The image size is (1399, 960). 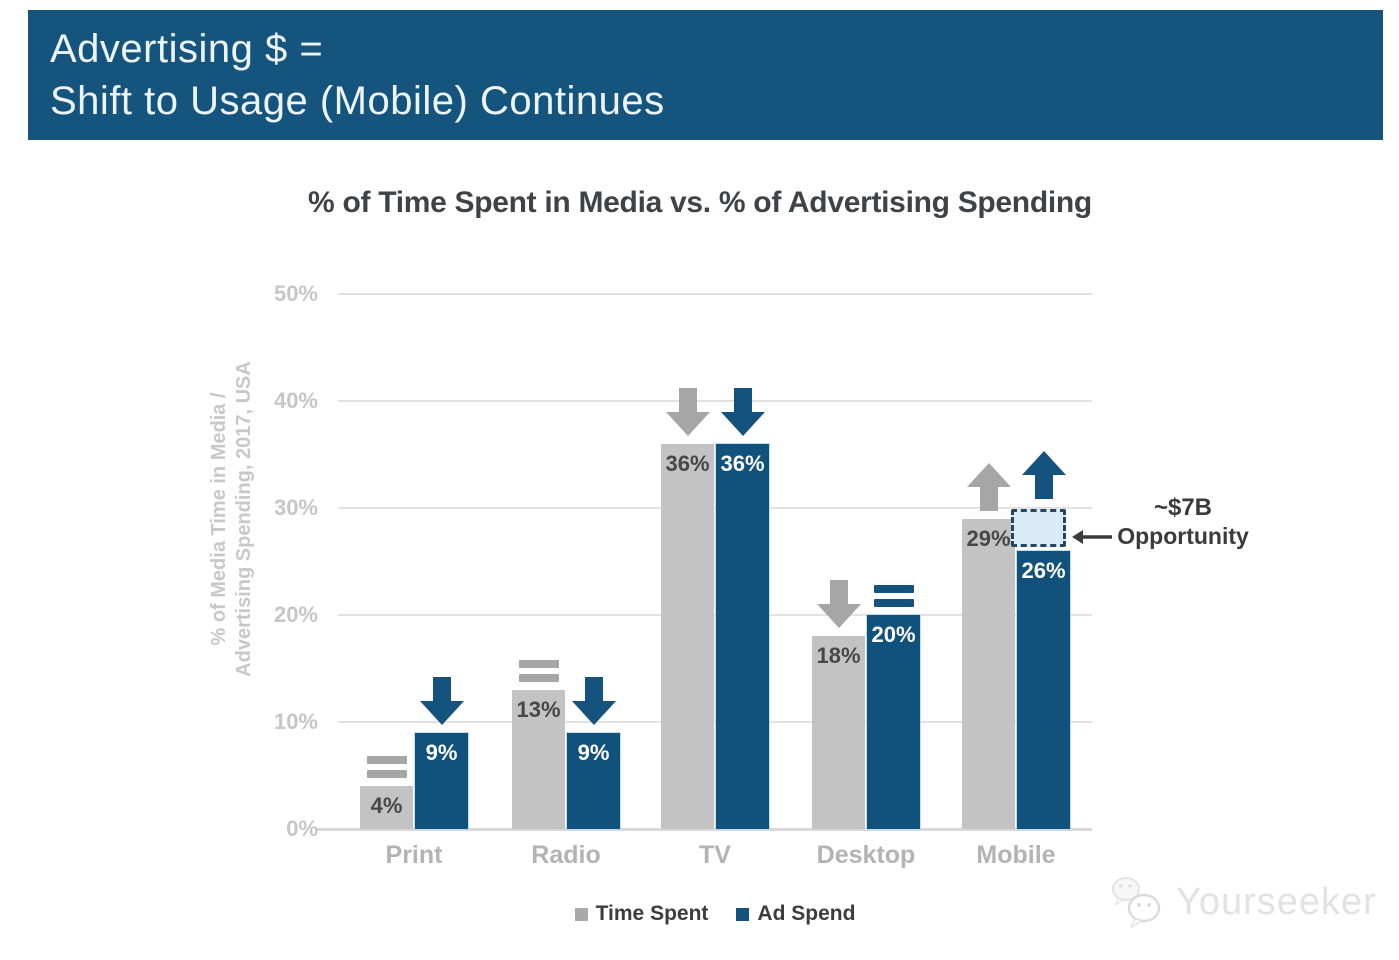 What do you see at coordinates (1183, 522) in the screenshot?
I see `opportunity-annotation: ~$7B Opportunity` at bounding box center [1183, 522].